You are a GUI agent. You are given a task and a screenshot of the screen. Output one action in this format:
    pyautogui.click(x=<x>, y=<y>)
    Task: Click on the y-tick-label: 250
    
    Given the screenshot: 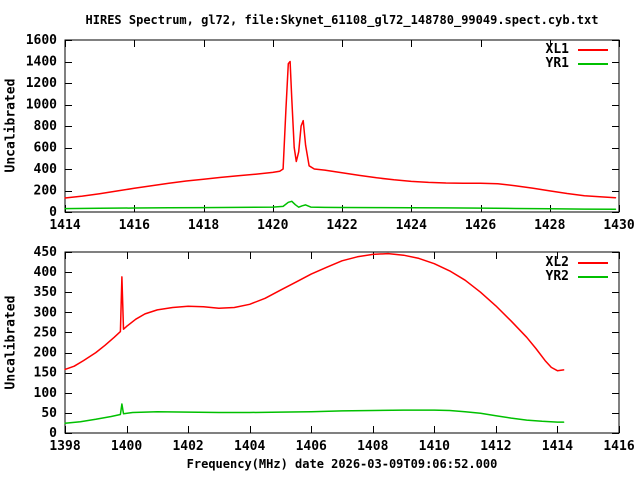 What is the action you would take?
    pyautogui.click(x=46, y=332)
    